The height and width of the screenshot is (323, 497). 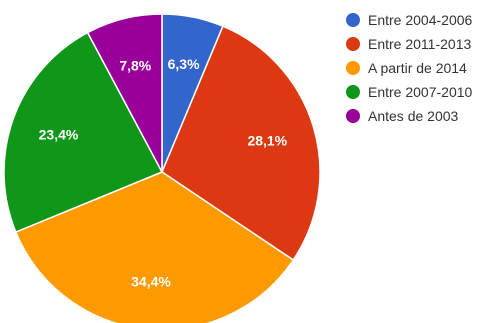 I want to click on legend-item-entre-2011-2013: Entre 2011-2013, so click(x=408, y=44).